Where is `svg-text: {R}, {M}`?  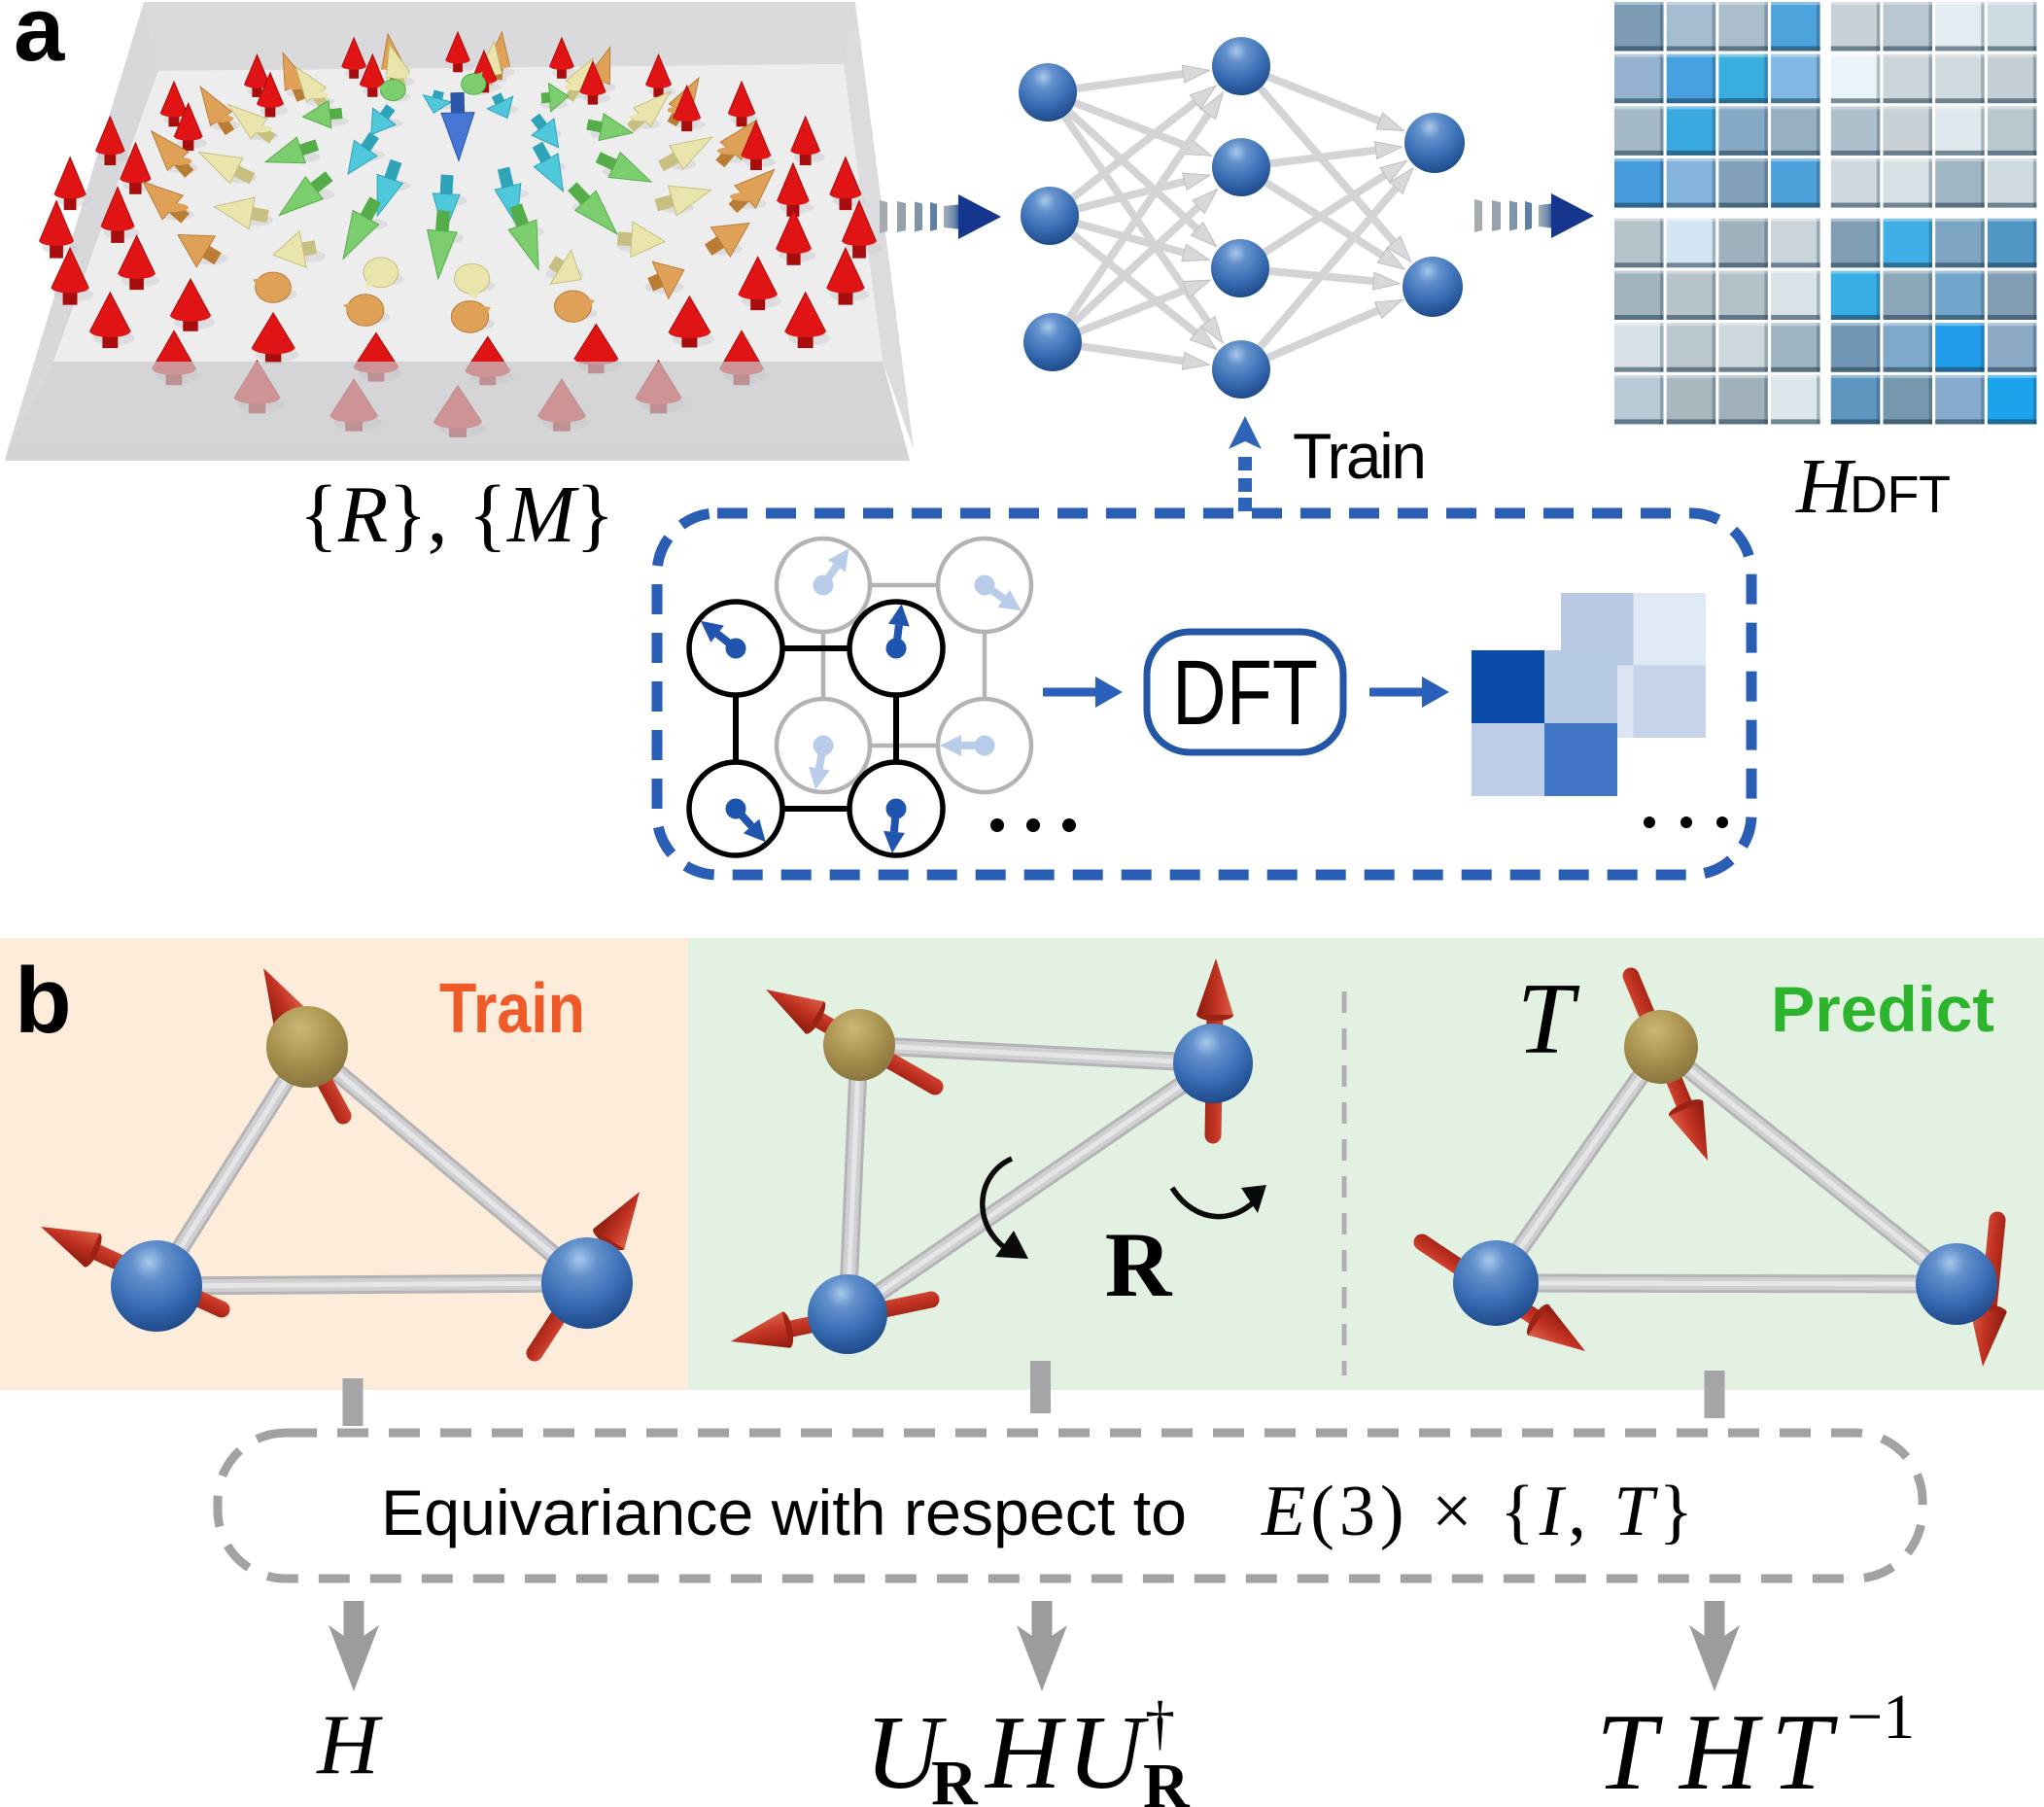
svg-text: {R}, {M} is located at coordinates (457, 514).